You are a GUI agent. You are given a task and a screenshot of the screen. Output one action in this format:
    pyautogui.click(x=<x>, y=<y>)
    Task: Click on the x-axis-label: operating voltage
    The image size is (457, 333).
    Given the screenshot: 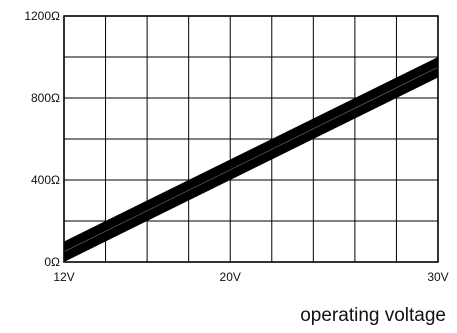 What is the action you would take?
    pyautogui.click(x=373, y=315)
    